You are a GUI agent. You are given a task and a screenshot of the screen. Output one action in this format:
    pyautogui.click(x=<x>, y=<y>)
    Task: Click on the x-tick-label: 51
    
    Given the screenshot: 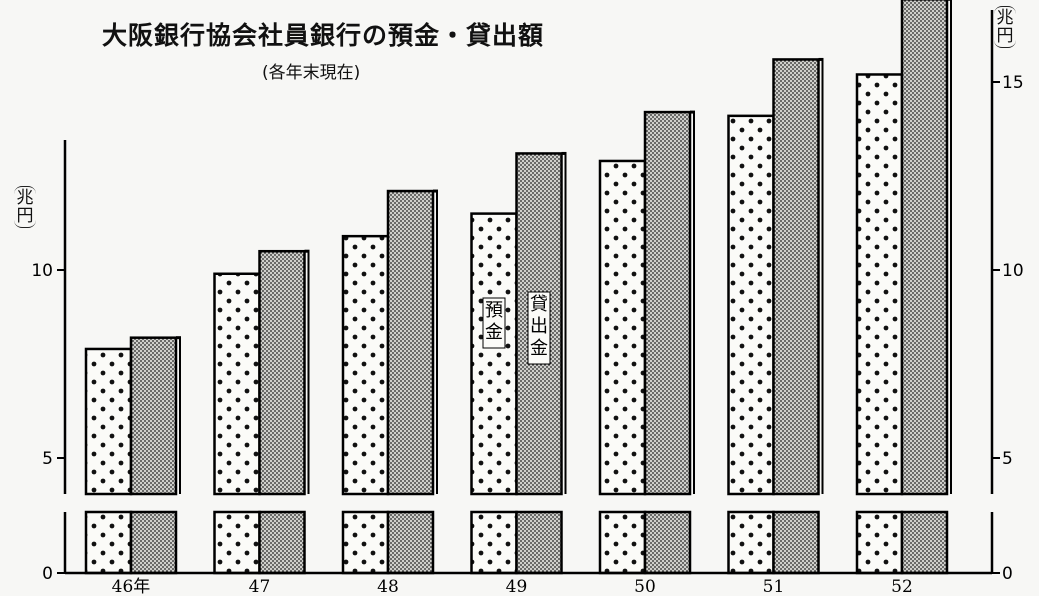 What is the action you would take?
    pyautogui.click(x=774, y=586)
    